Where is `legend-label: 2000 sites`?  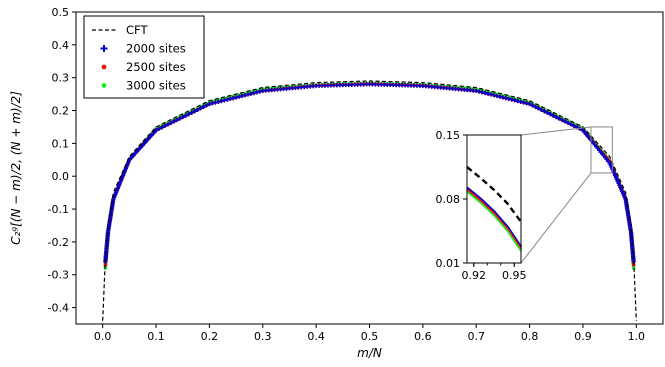
legend-label: 2000 sites is located at coordinates (156, 49).